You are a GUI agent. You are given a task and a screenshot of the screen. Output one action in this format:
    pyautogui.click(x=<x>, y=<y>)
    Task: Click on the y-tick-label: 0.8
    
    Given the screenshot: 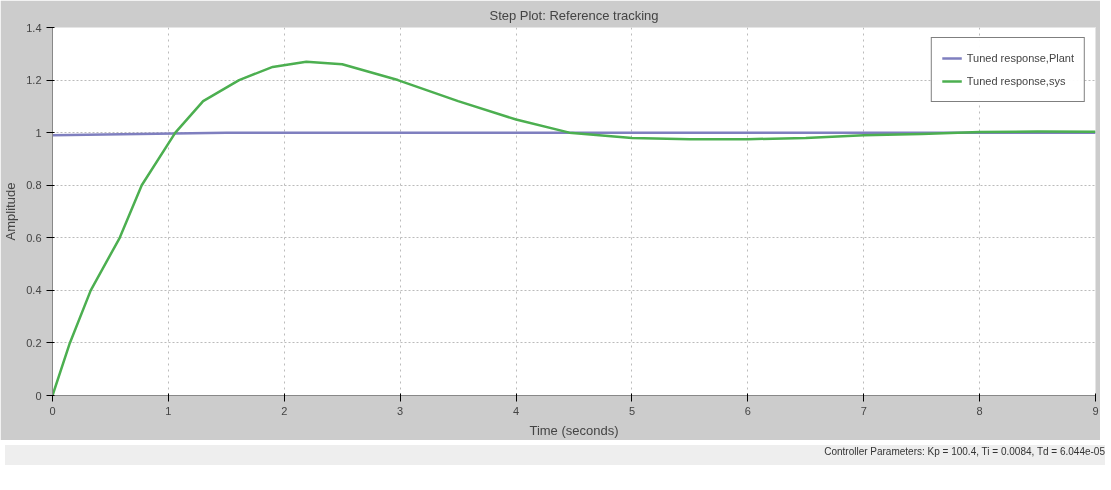 What is the action you would take?
    pyautogui.click(x=34, y=185)
    